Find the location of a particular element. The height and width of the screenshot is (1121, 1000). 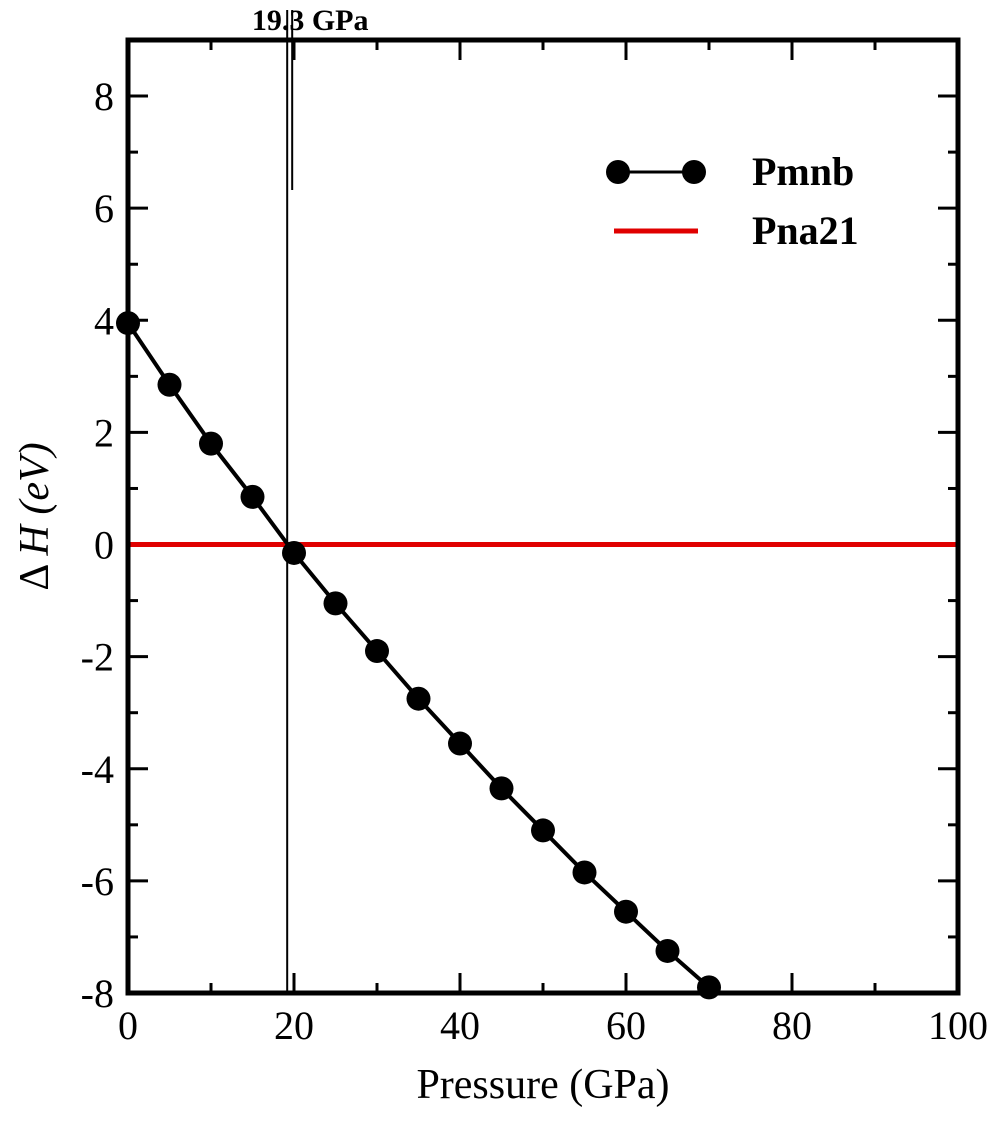

x-axis-title: Pressure (GPa) is located at coordinates (542, 1085).